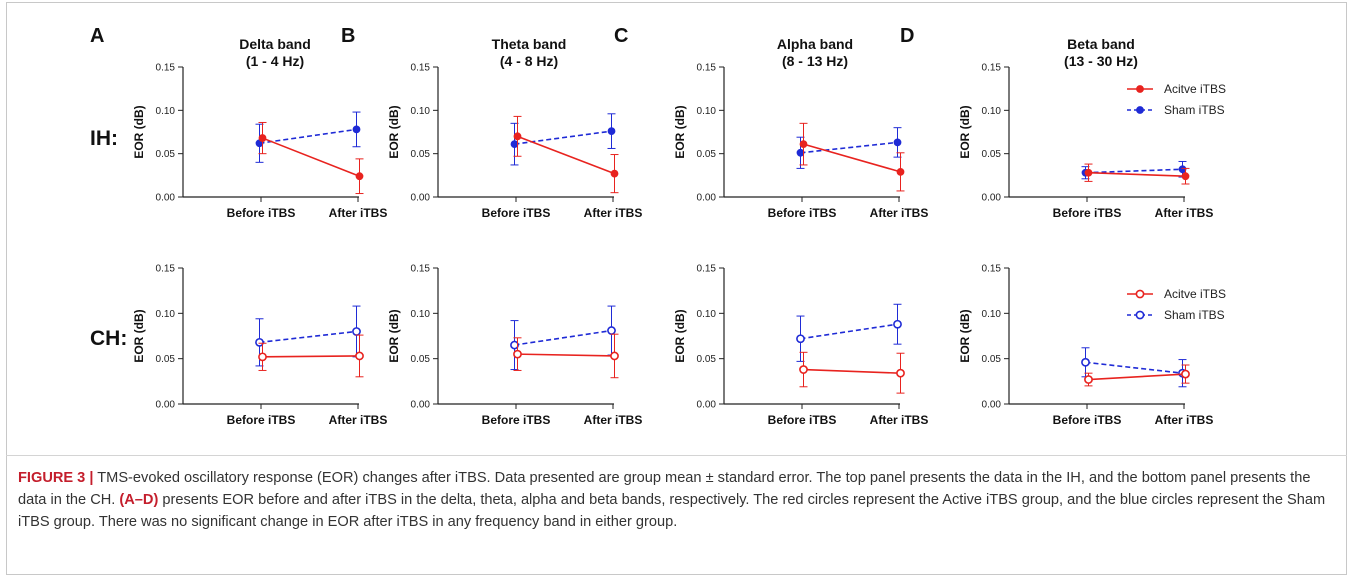  I want to click on row-label-IH: IH:, so click(104, 138).